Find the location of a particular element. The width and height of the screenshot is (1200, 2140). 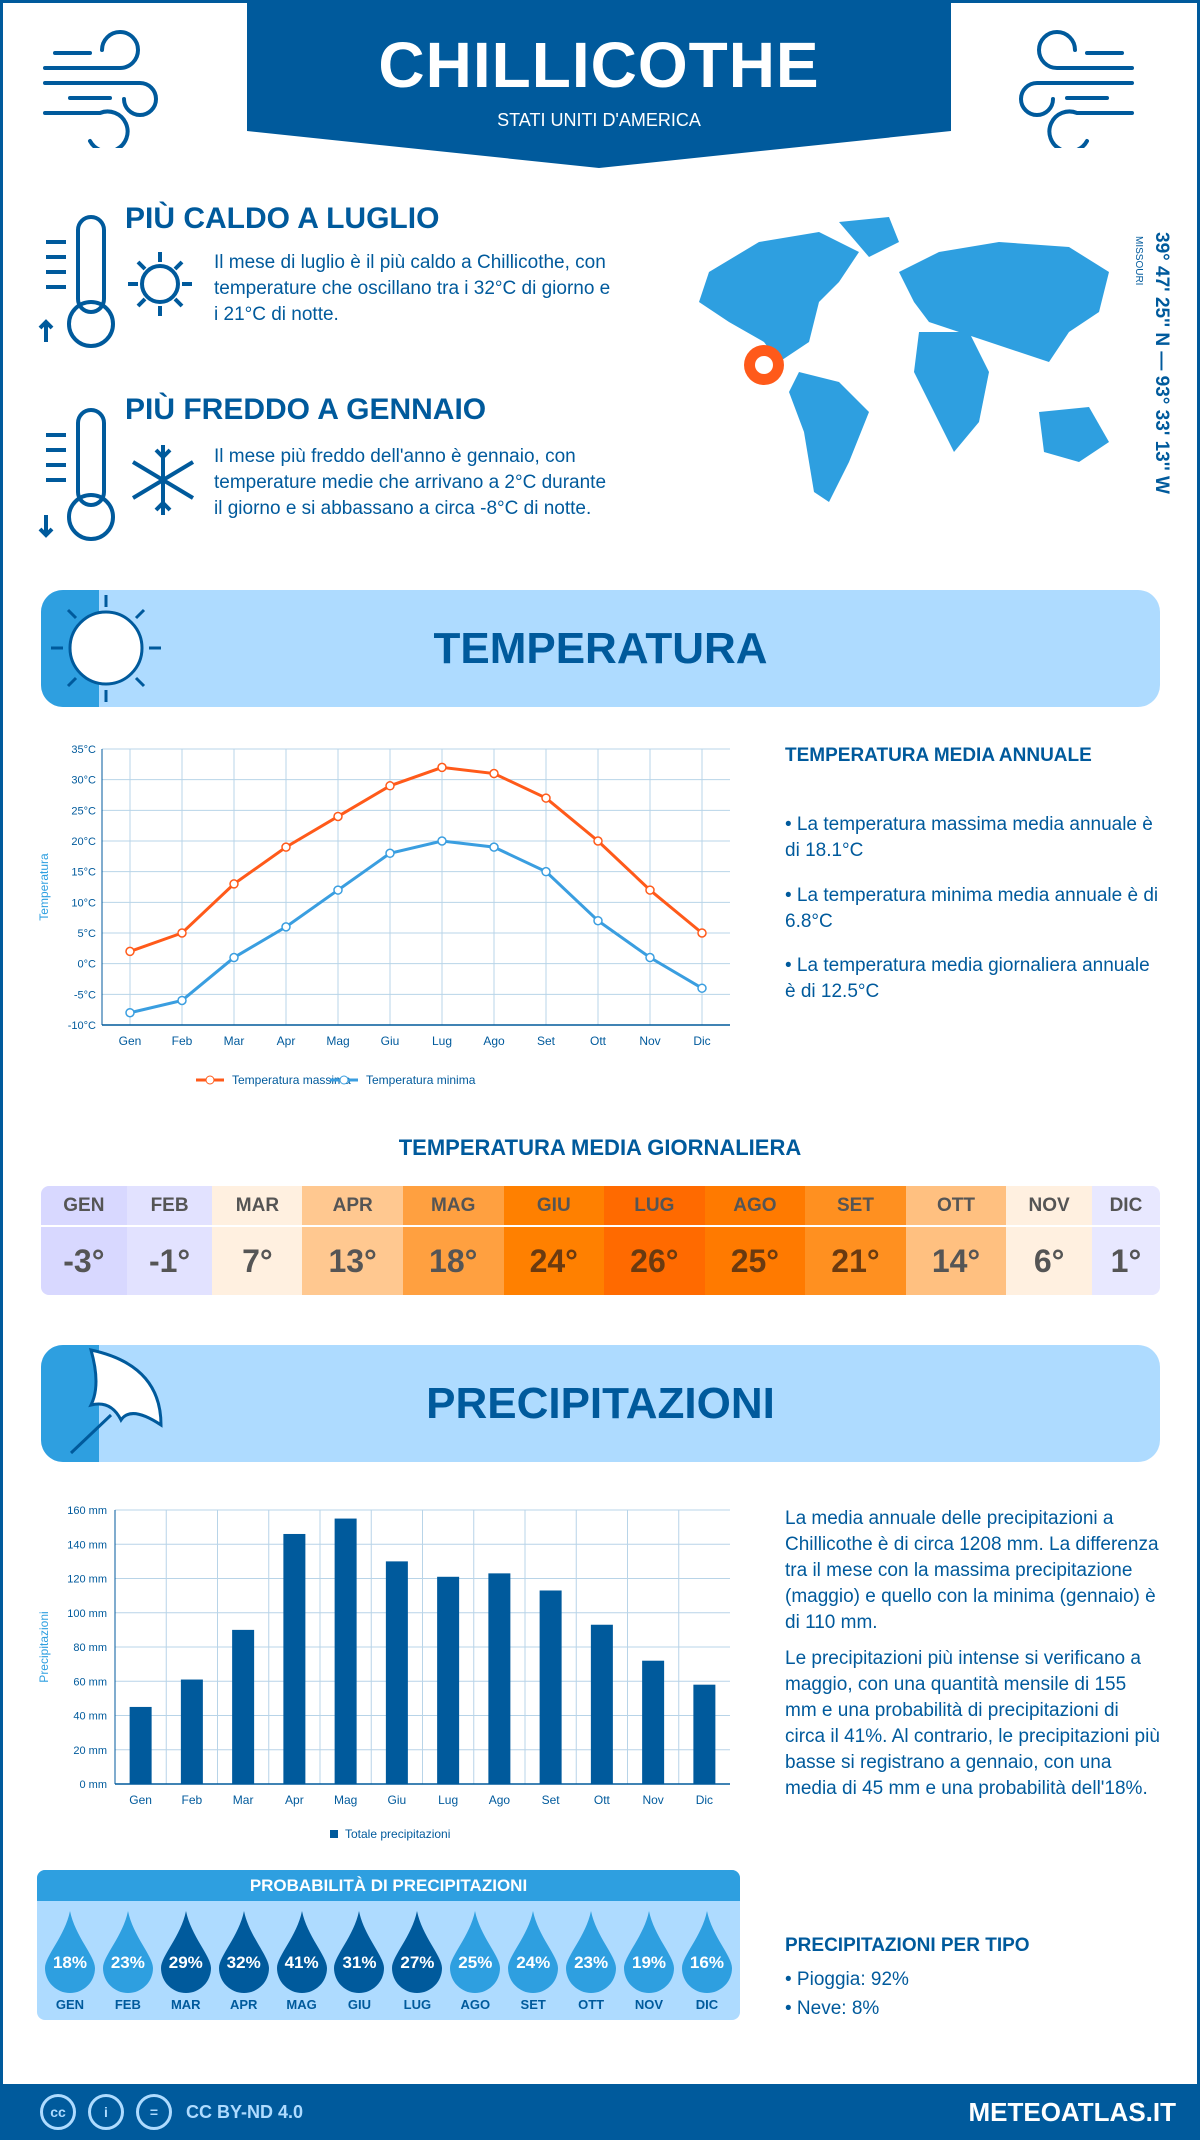

daily-month-label: SET is located at coordinates (855, 1206).